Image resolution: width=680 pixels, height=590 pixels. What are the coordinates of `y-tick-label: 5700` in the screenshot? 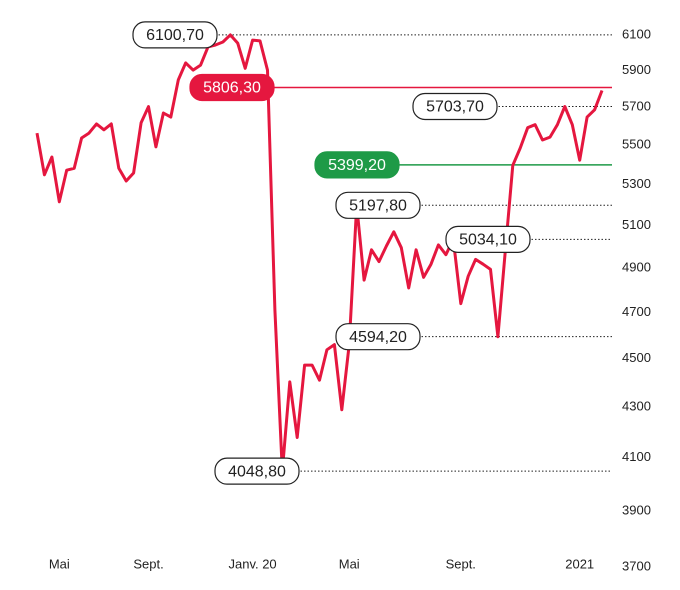 It's located at (636, 106).